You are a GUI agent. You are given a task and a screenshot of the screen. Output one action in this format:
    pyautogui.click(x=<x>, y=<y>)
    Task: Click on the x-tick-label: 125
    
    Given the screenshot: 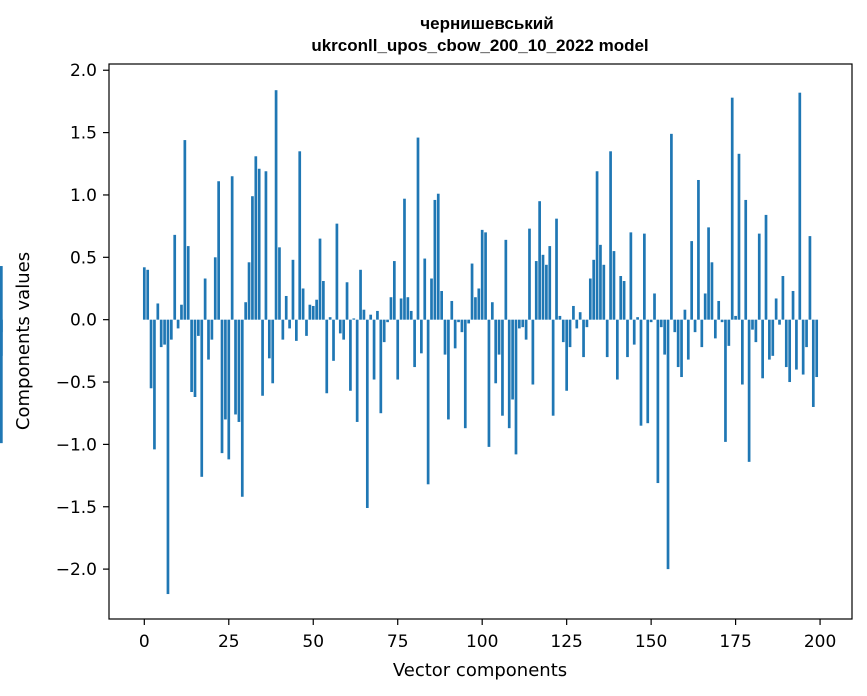 What is the action you would take?
    pyautogui.click(x=566, y=642)
    